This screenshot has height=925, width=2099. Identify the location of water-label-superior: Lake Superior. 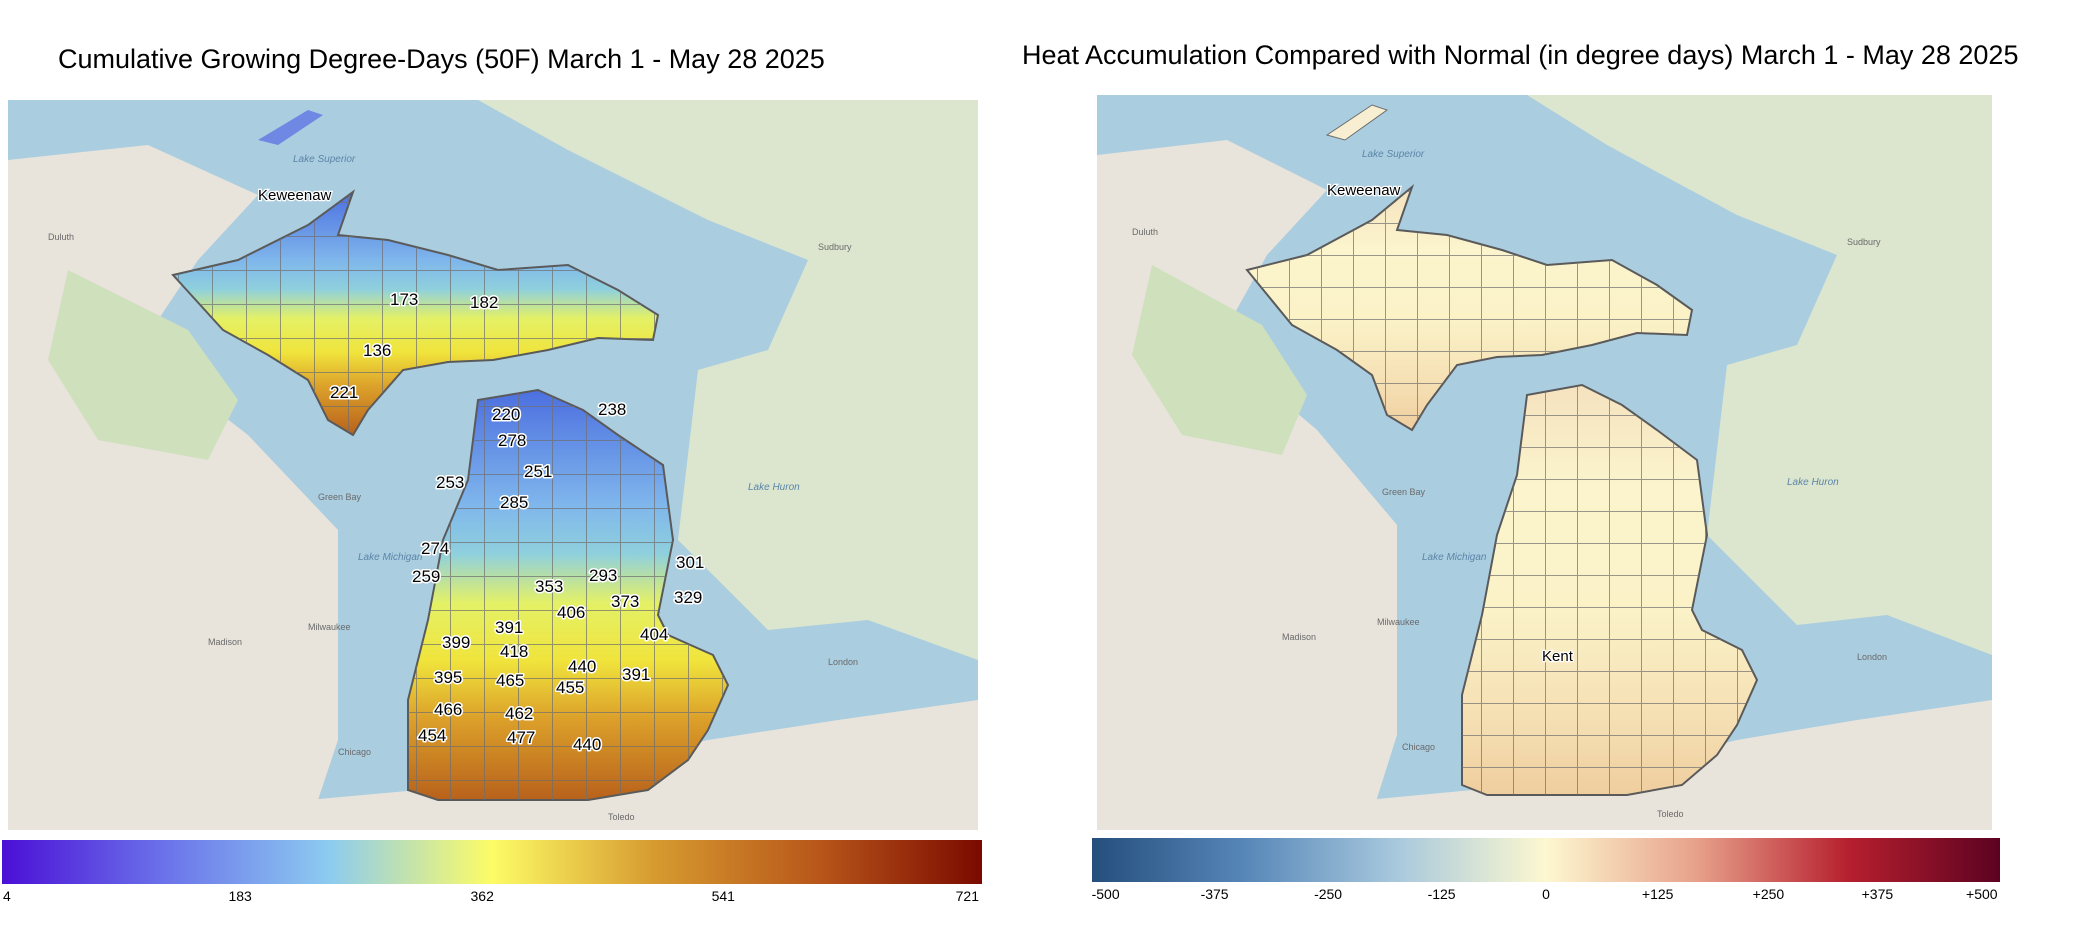
(324, 159).